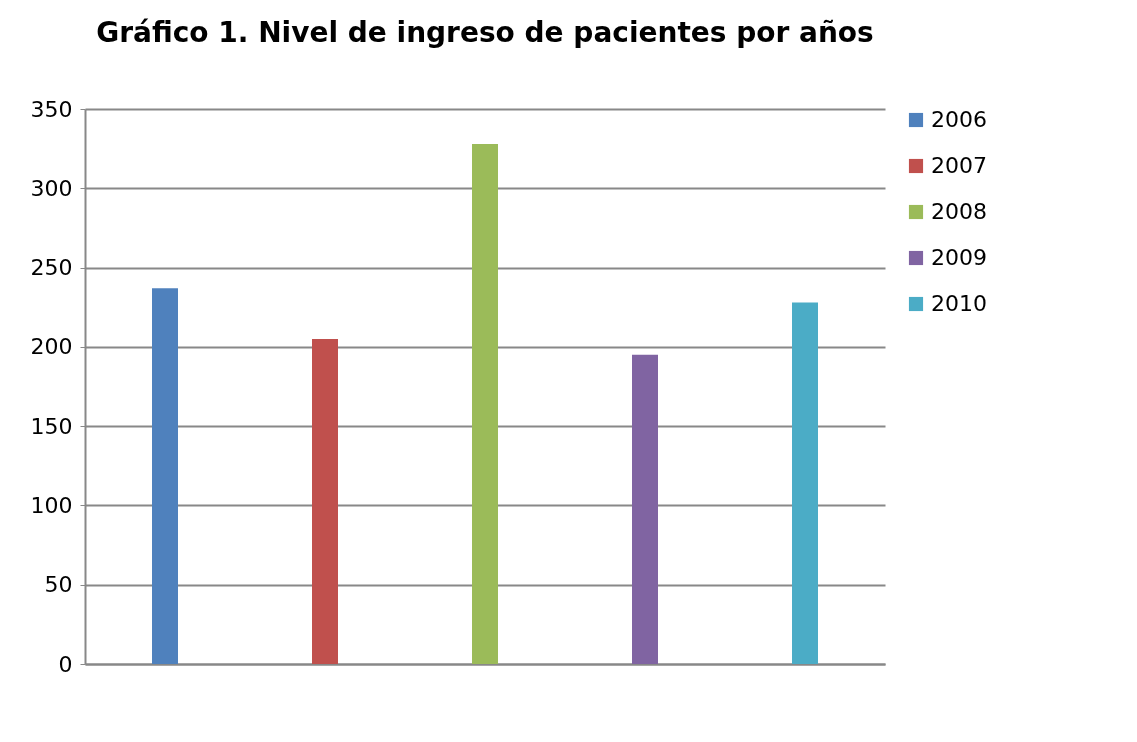  I want to click on legend-label: 2008, so click(959, 211).